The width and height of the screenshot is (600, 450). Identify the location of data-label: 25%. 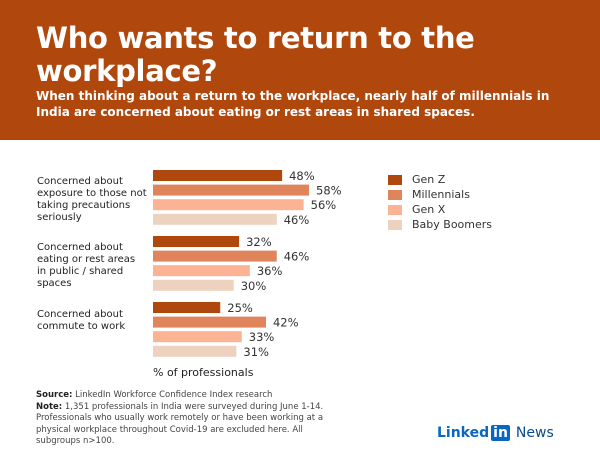
(240, 308).